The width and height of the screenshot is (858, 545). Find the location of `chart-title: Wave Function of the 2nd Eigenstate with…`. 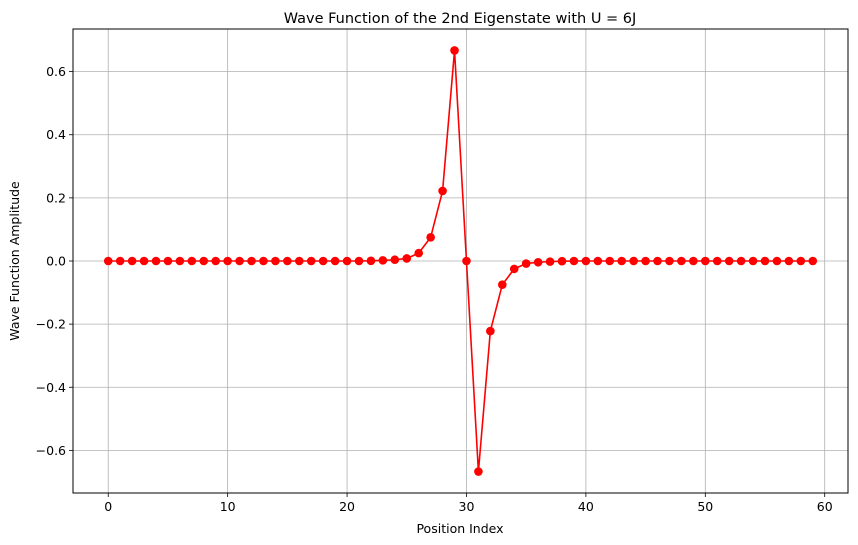

chart-title: Wave Function of the 2nd Eigenstate with… is located at coordinates (460, 19).